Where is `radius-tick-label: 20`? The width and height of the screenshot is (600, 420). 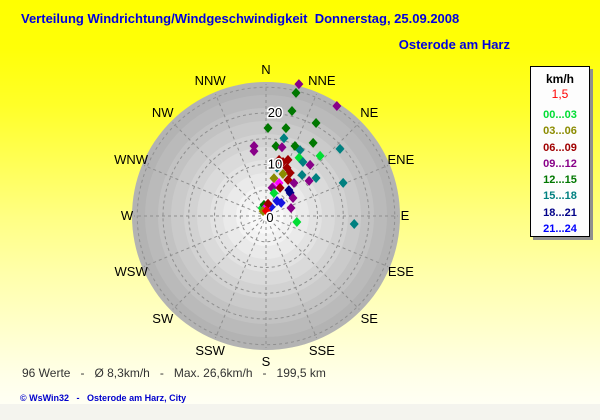
radius-tick-label: 20 is located at coordinates (275, 112).